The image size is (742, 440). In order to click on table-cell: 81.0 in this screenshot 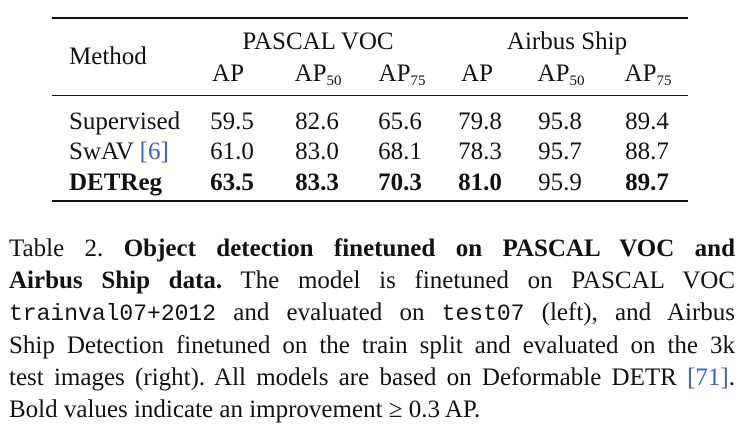, I will do `click(480, 182)`.